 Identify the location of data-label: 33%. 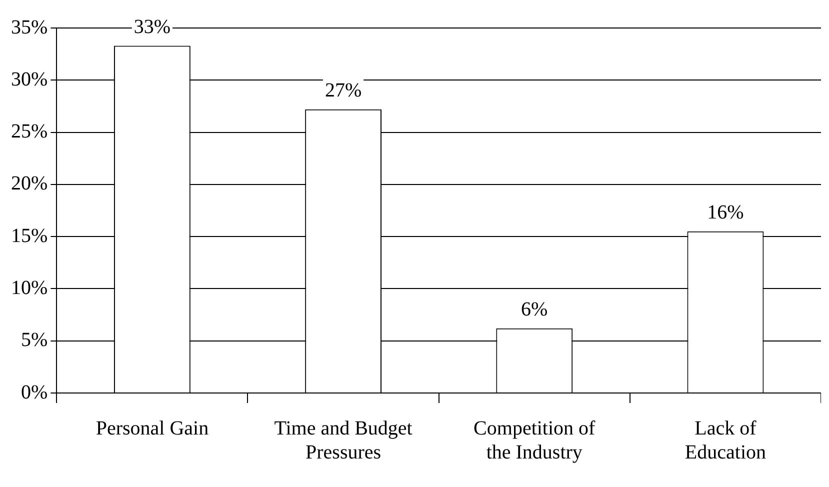
(152, 27).